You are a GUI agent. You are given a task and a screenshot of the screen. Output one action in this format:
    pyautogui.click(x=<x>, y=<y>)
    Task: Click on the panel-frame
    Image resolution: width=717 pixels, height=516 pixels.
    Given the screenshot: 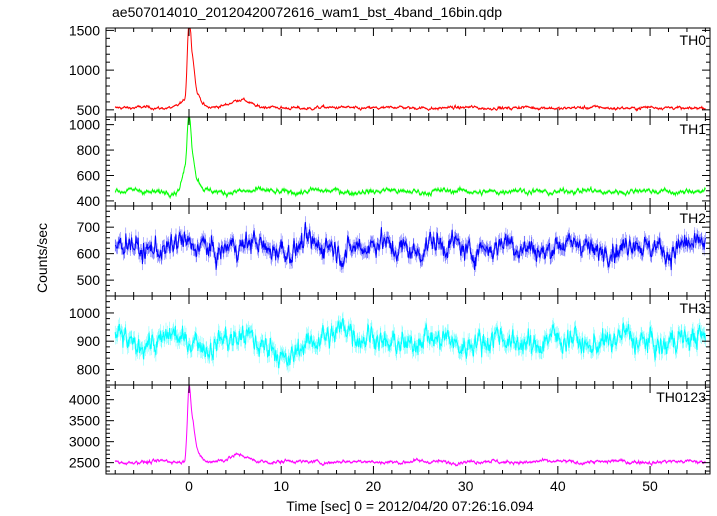 What is the action you would take?
    pyautogui.click(x=408, y=72)
    